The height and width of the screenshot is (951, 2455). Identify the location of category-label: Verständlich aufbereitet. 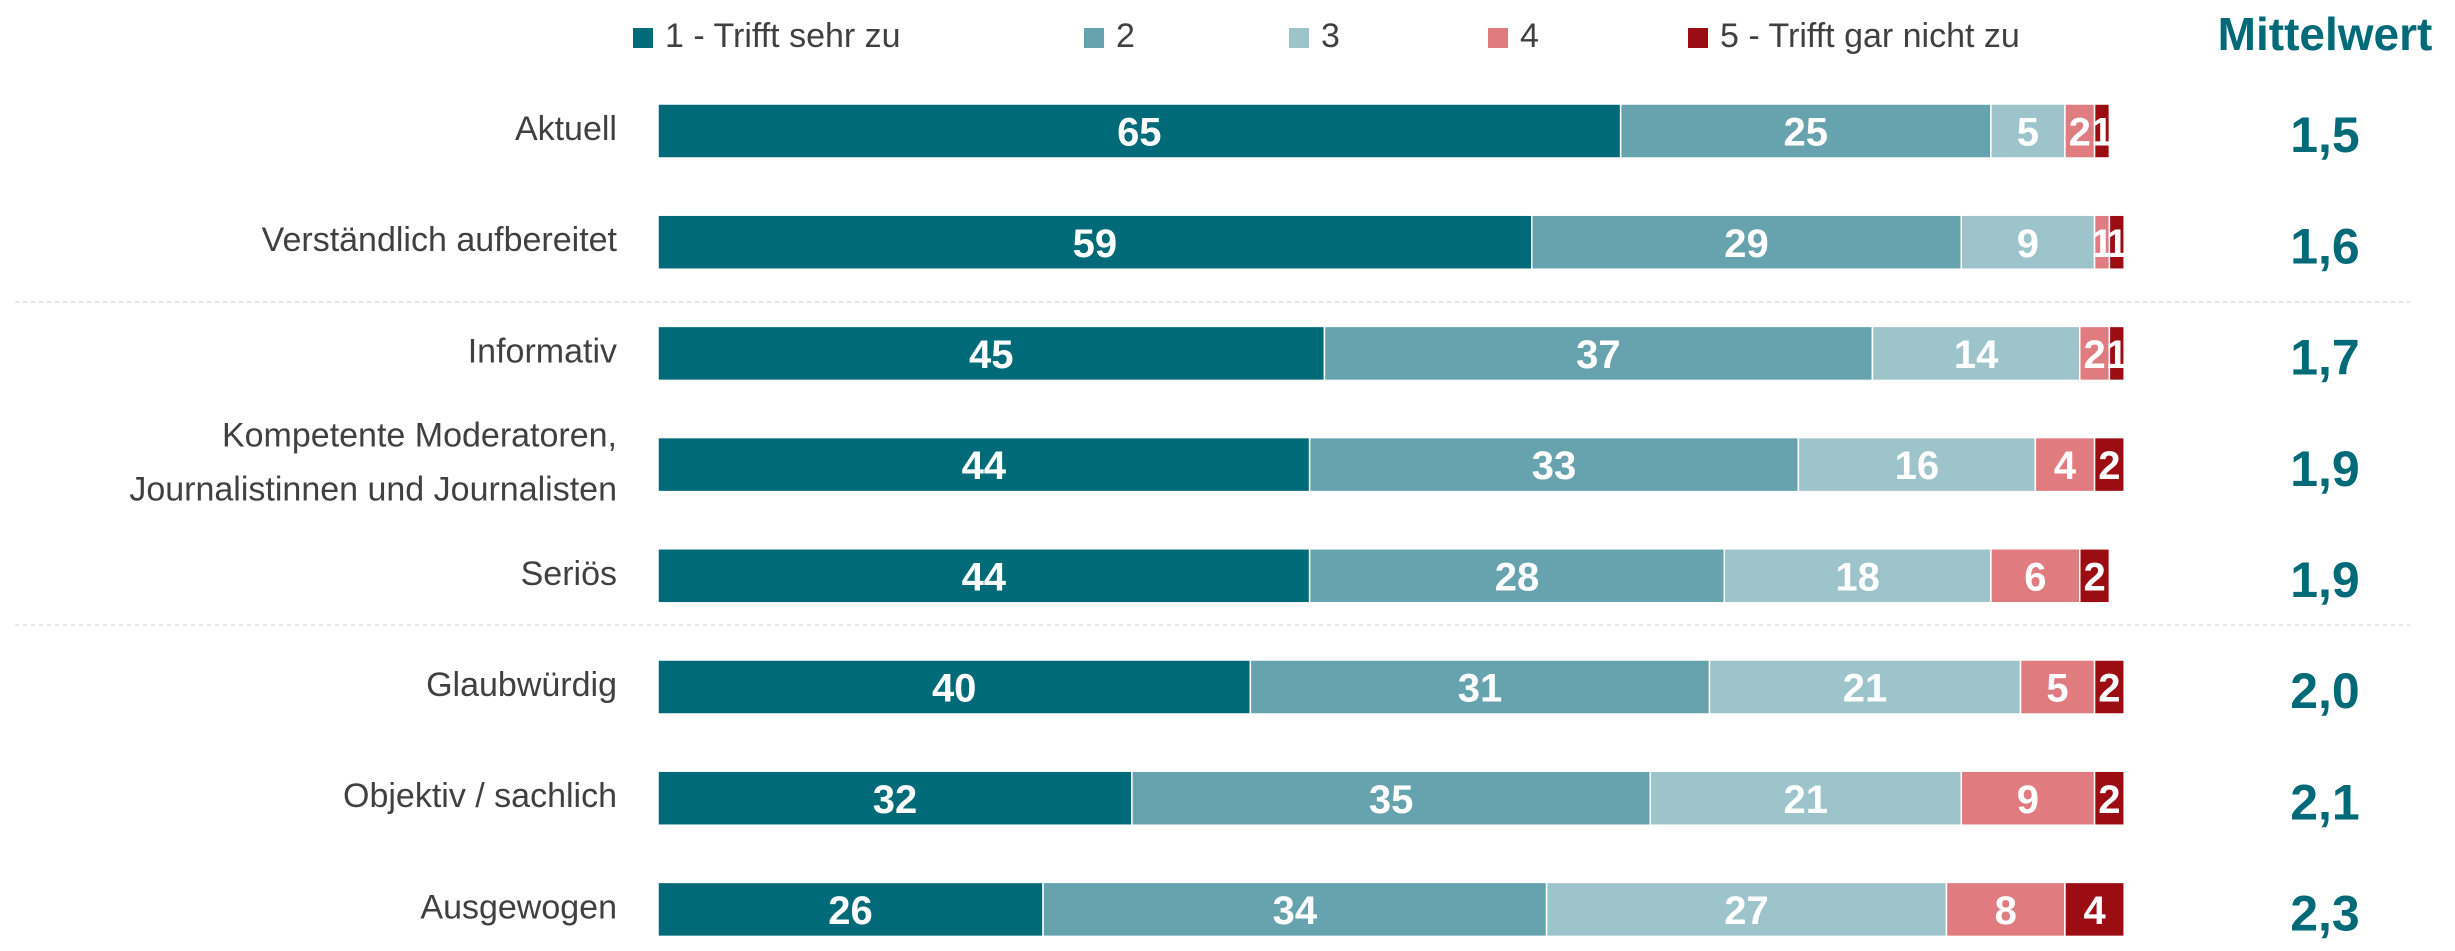
(440, 240).